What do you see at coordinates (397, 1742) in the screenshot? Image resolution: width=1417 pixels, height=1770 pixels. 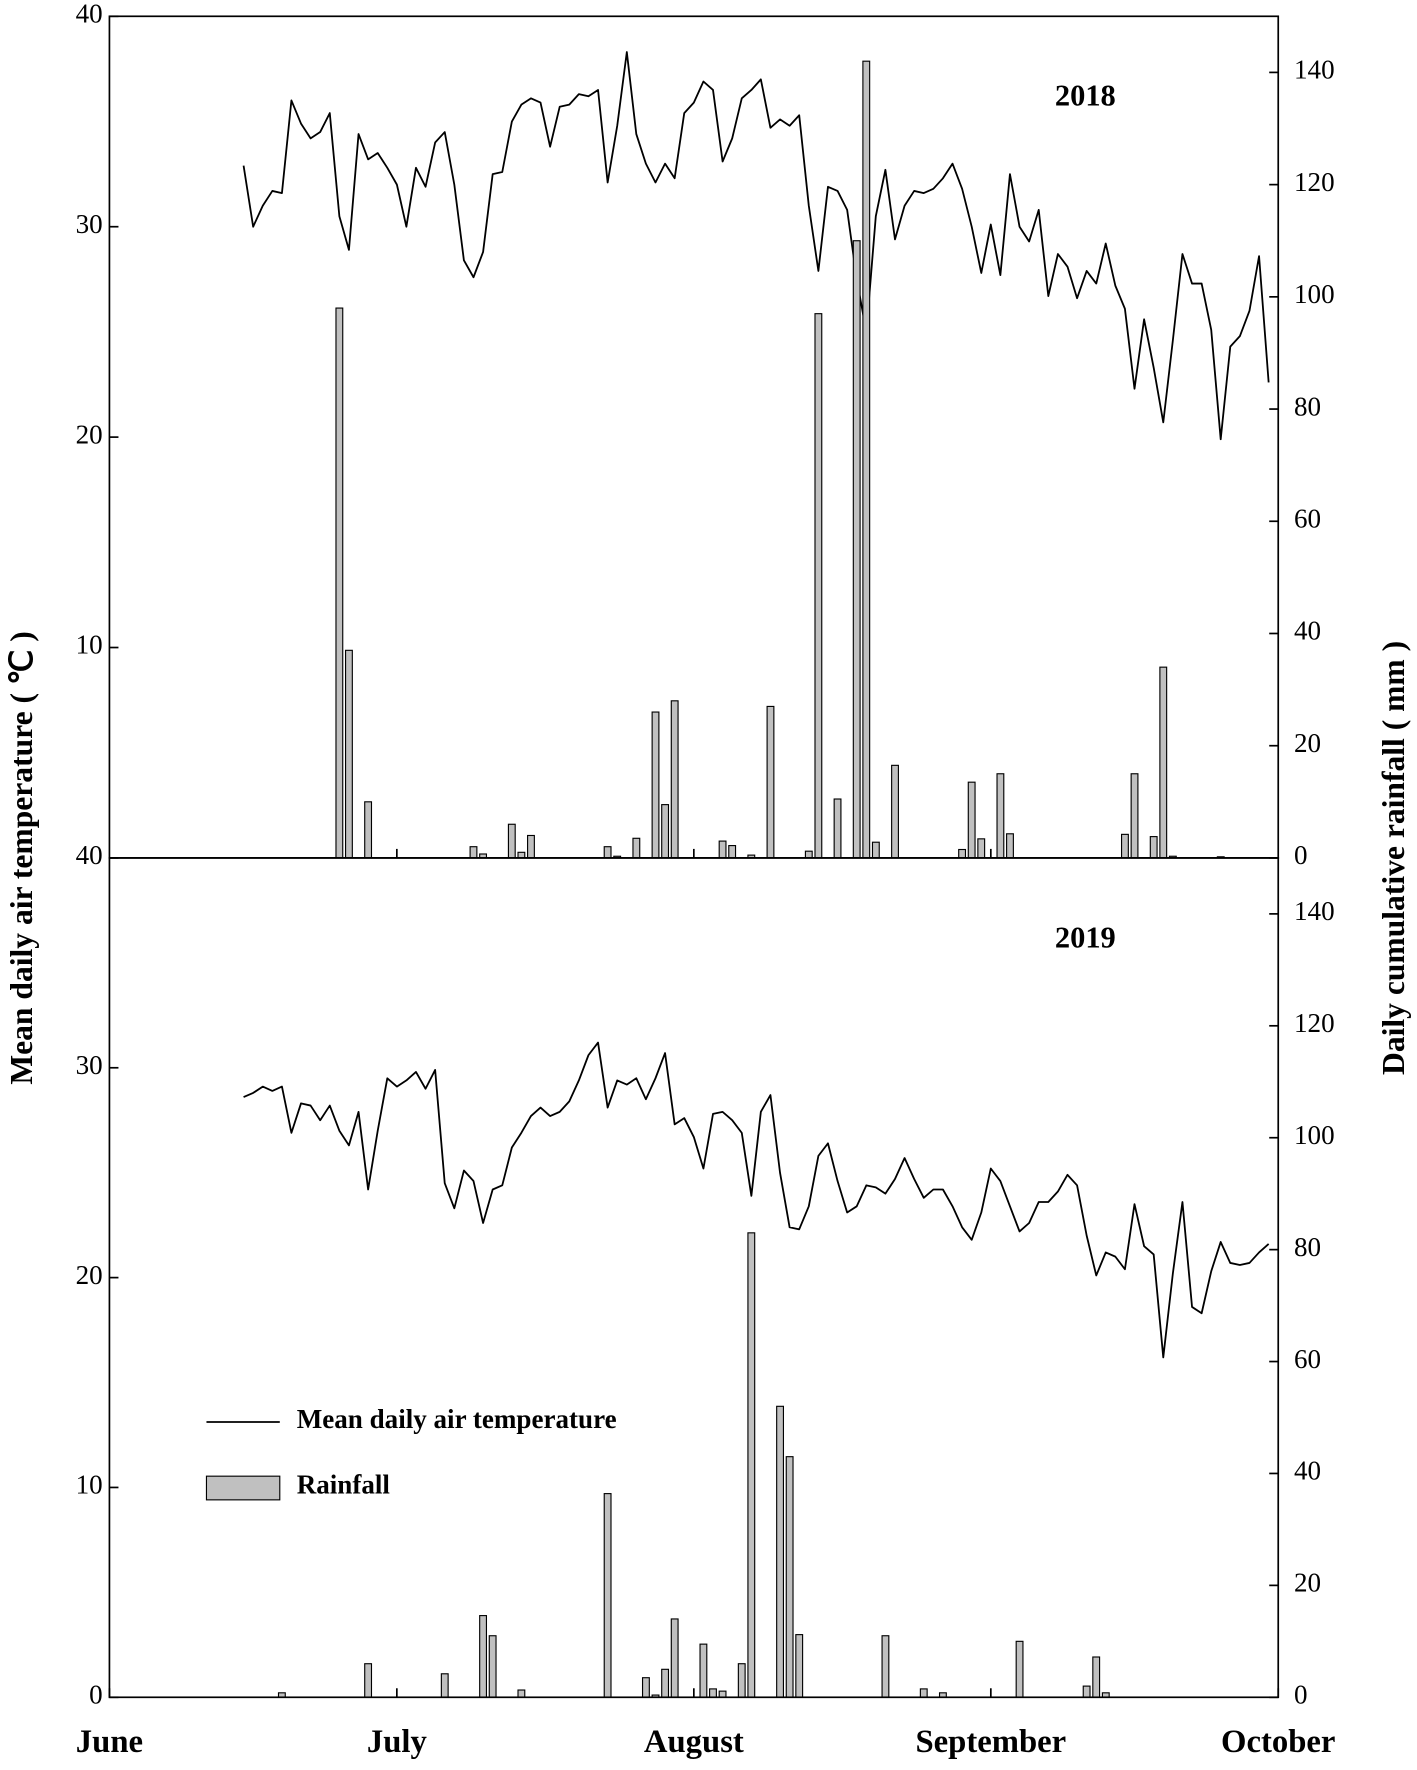 I see `x-tick-label: July` at bounding box center [397, 1742].